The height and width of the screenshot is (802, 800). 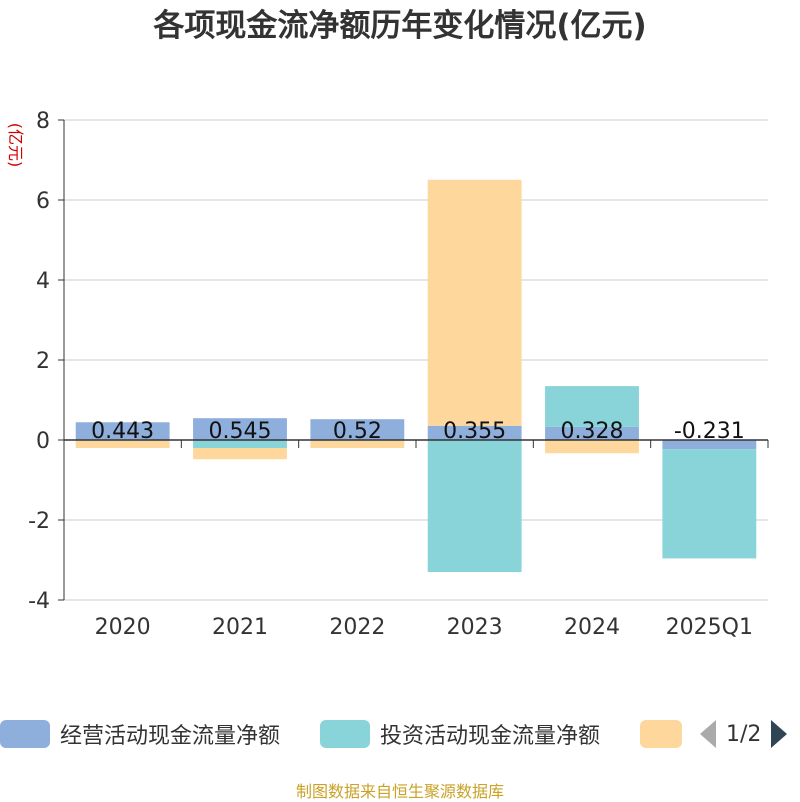 I want to click on y-tick-label: 8, so click(x=43, y=121).